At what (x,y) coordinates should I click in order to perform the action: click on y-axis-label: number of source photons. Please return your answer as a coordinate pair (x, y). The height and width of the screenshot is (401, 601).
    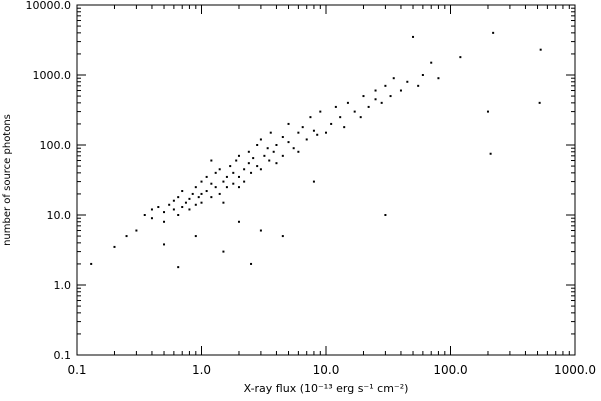
    Looking at the image, I should click on (7, 180).